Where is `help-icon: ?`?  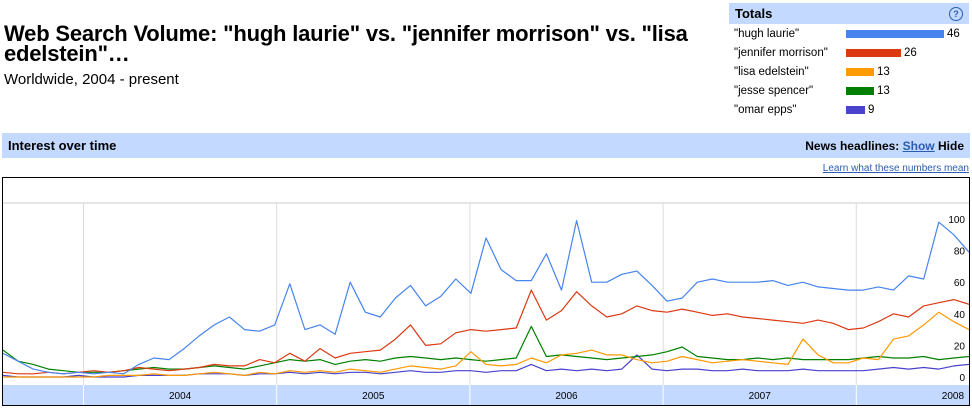
help-icon: ? is located at coordinates (956, 13).